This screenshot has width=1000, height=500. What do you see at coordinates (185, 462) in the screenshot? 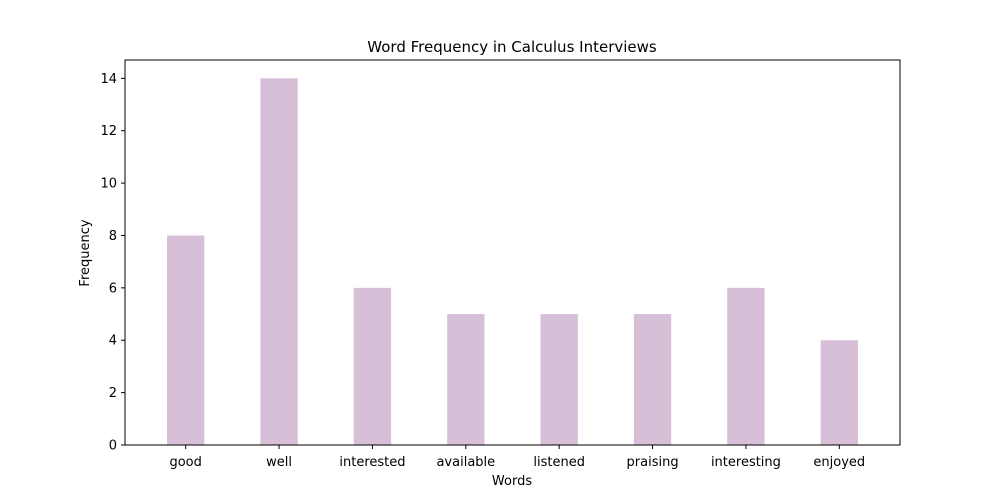
I see `x-tick-label: good` at bounding box center [185, 462].